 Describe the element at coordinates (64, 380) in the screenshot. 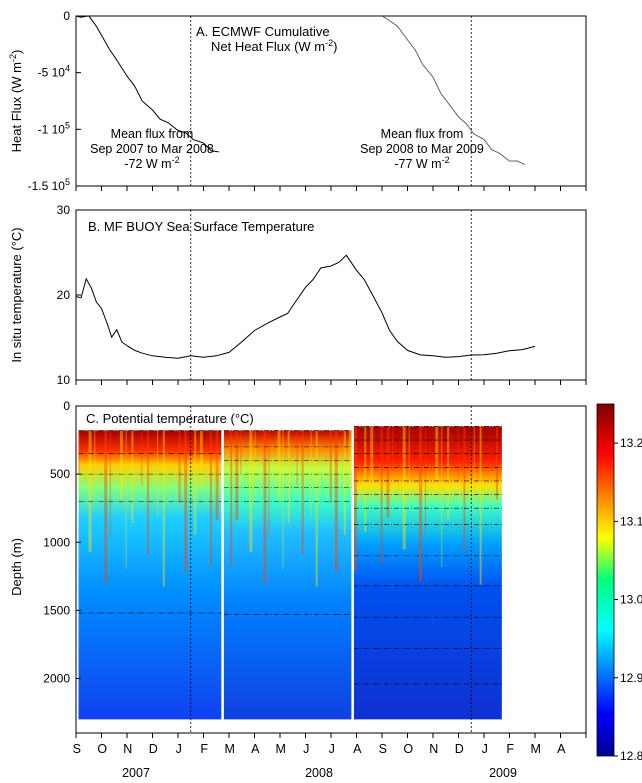

I see `b-ytick-label: 10` at that location.